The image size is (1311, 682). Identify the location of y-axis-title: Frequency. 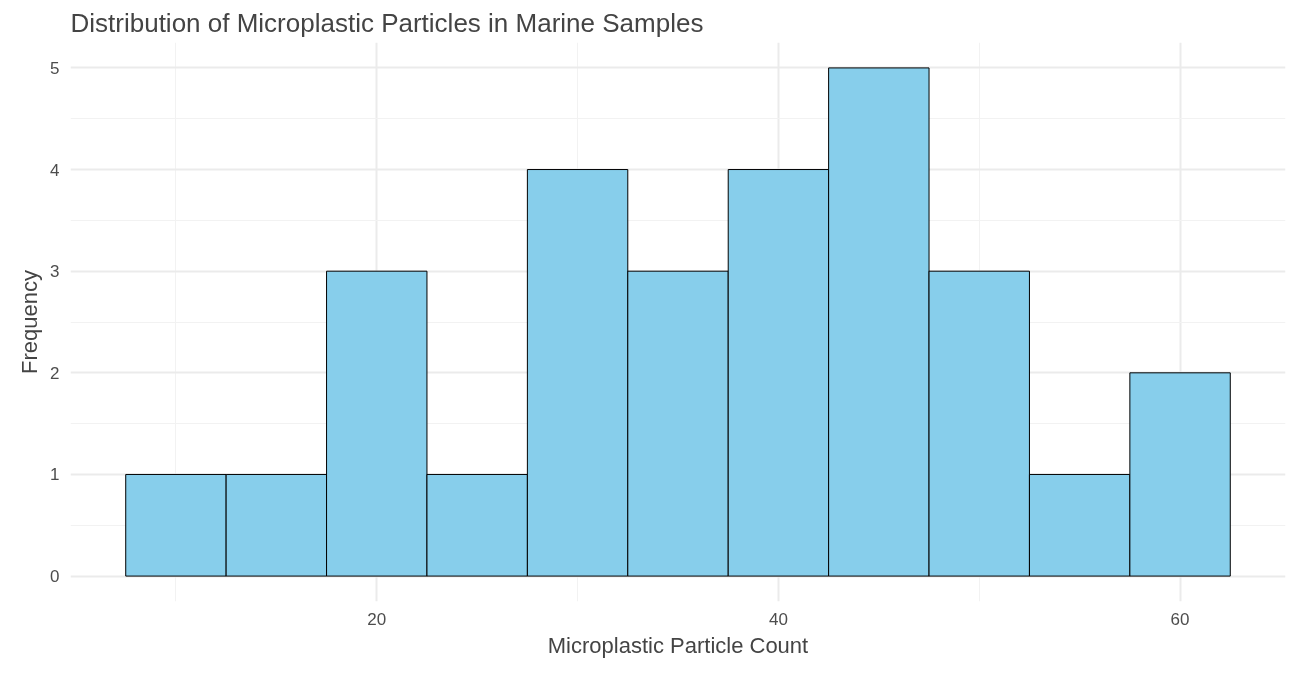
(30, 322).